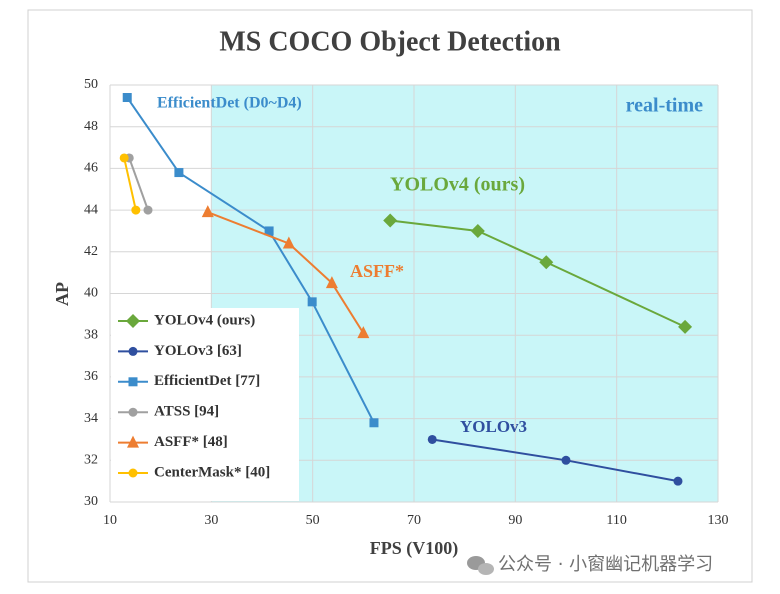 The image size is (780, 594). Describe the element at coordinates (91, 84) in the screenshot. I see `y-tick-label: 50` at that location.